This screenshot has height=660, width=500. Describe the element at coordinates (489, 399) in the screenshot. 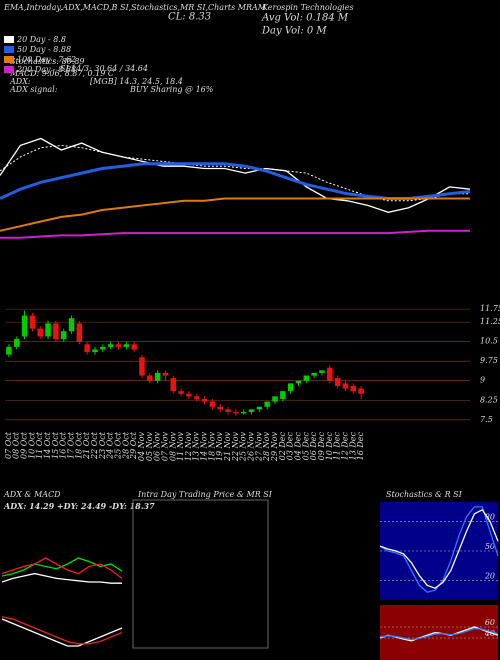

I see `y-tick-label: 8.25` at that location.